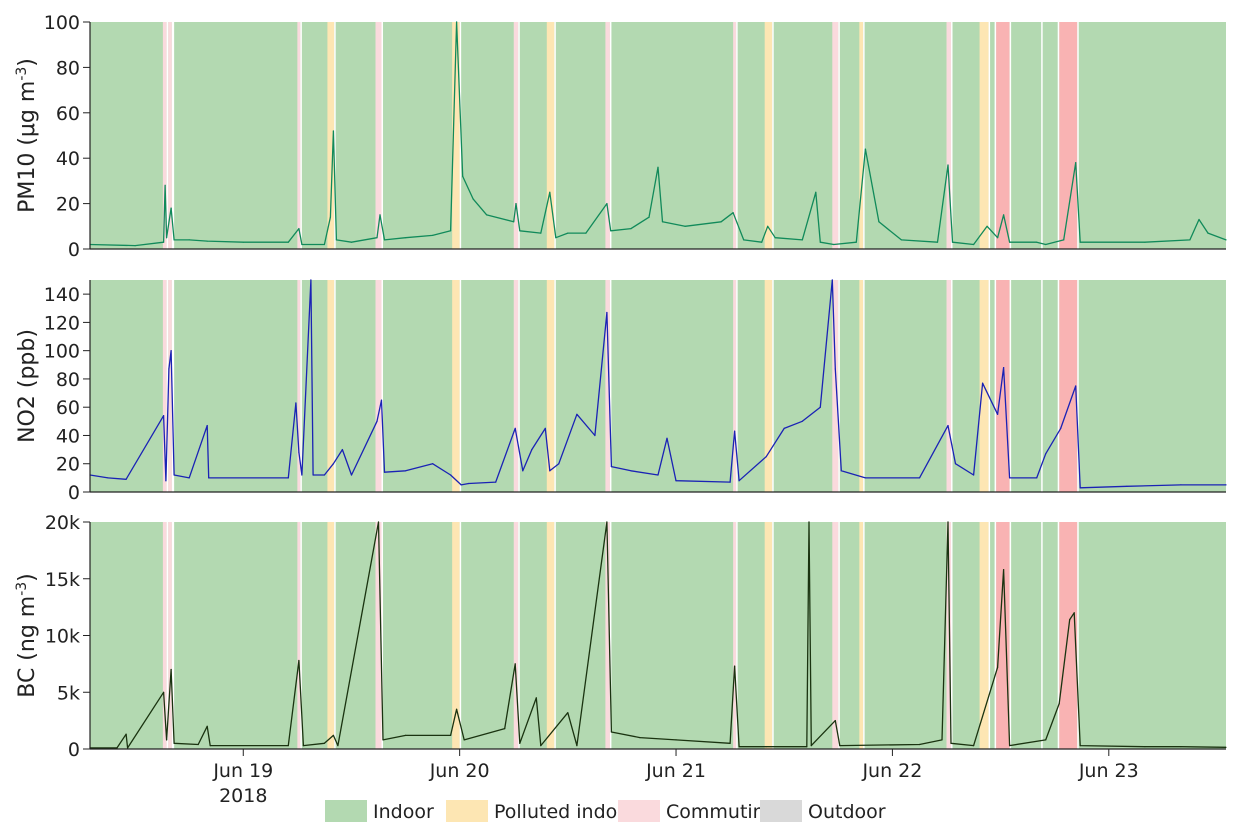 The image size is (1235, 832). Describe the element at coordinates (27, 635) in the screenshot. I see `y-axis-label: BC (ng m-3)` at that location.